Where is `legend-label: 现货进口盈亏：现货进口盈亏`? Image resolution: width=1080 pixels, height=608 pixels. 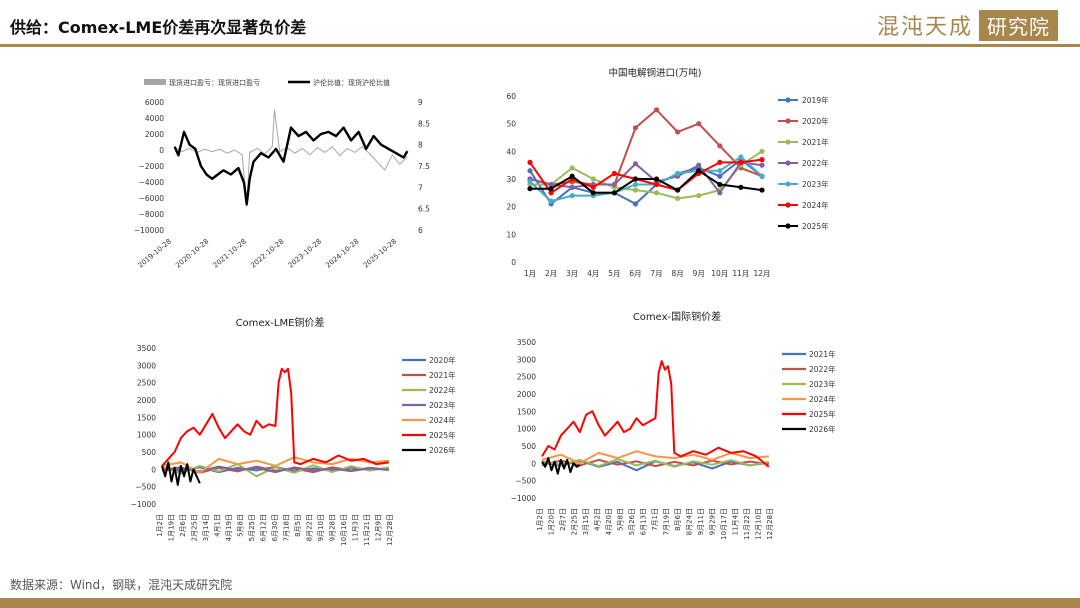 legend-label: 现货进口盈亏：现货进口盈亏 is located at coordinates (214, 82).